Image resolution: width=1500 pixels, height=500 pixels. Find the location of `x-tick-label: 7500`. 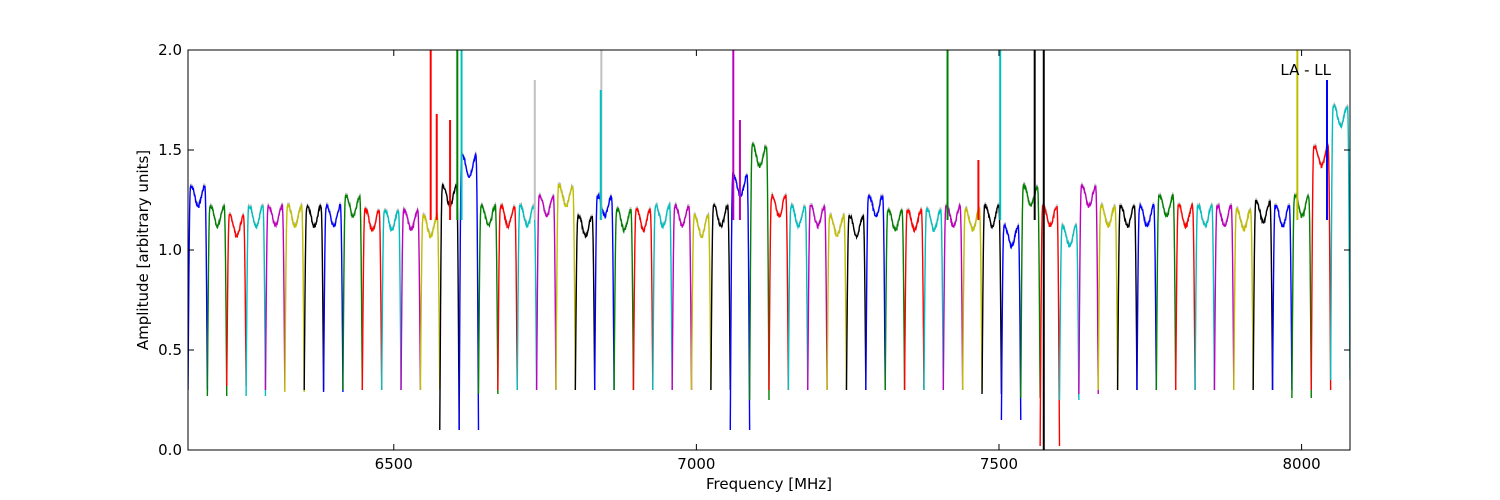

x-tick-label: 7500 is located at coordinates (999, 464).